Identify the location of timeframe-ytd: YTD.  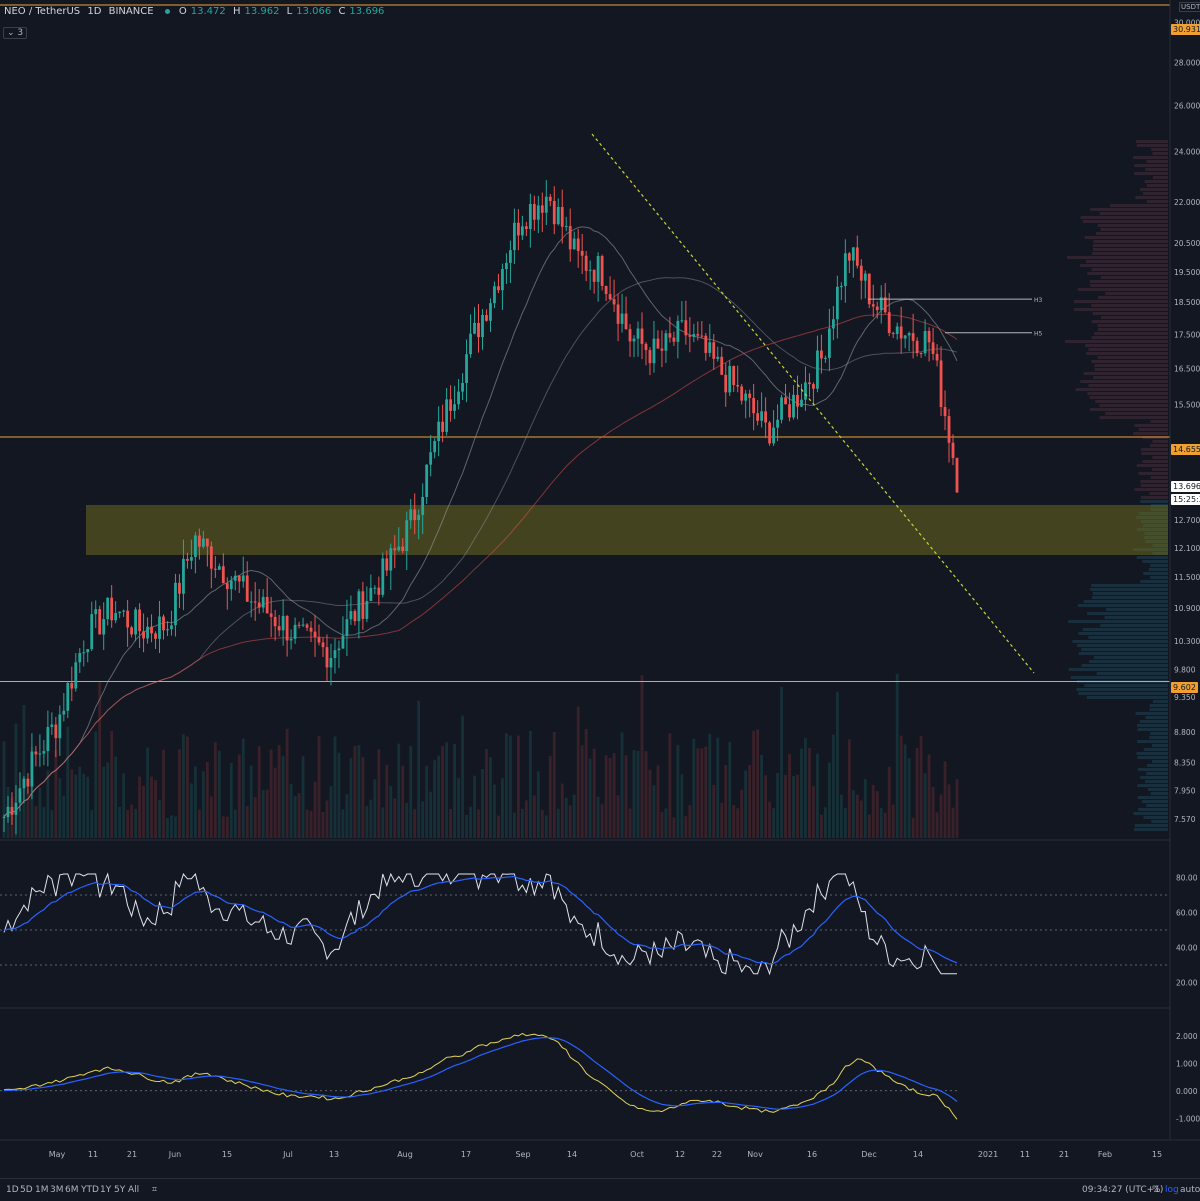
(90, 1190).